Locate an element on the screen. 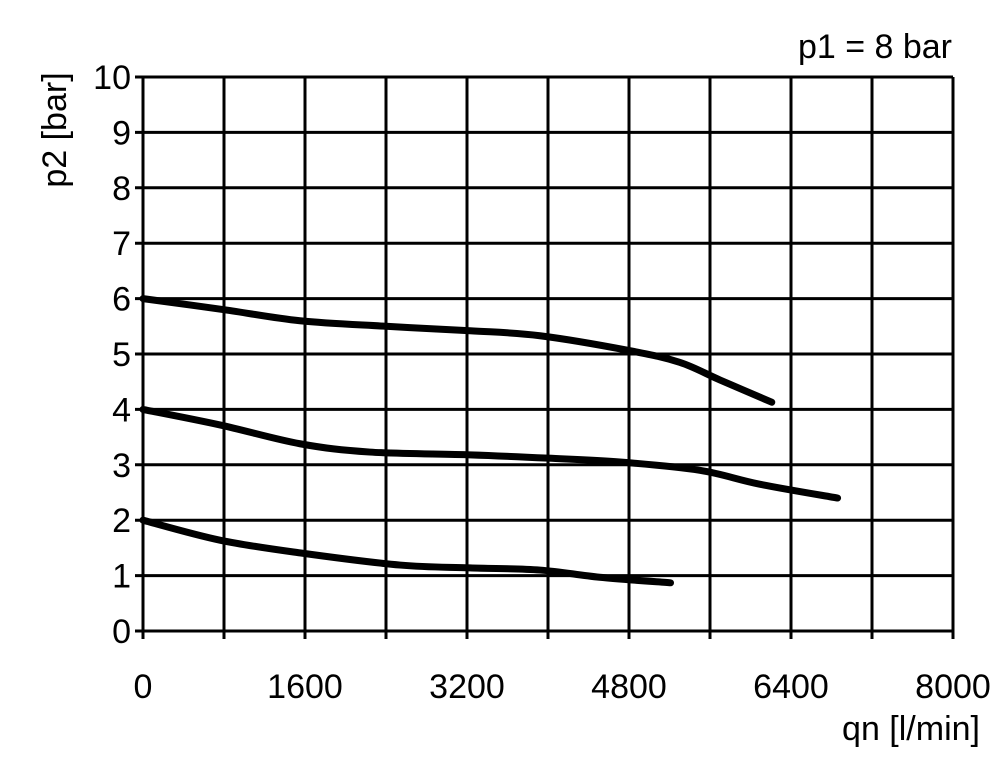 Image resolution: width=1000 pixels, height=764 pixels. x-tick-label: 4800 is located at coordinates (629, 687).